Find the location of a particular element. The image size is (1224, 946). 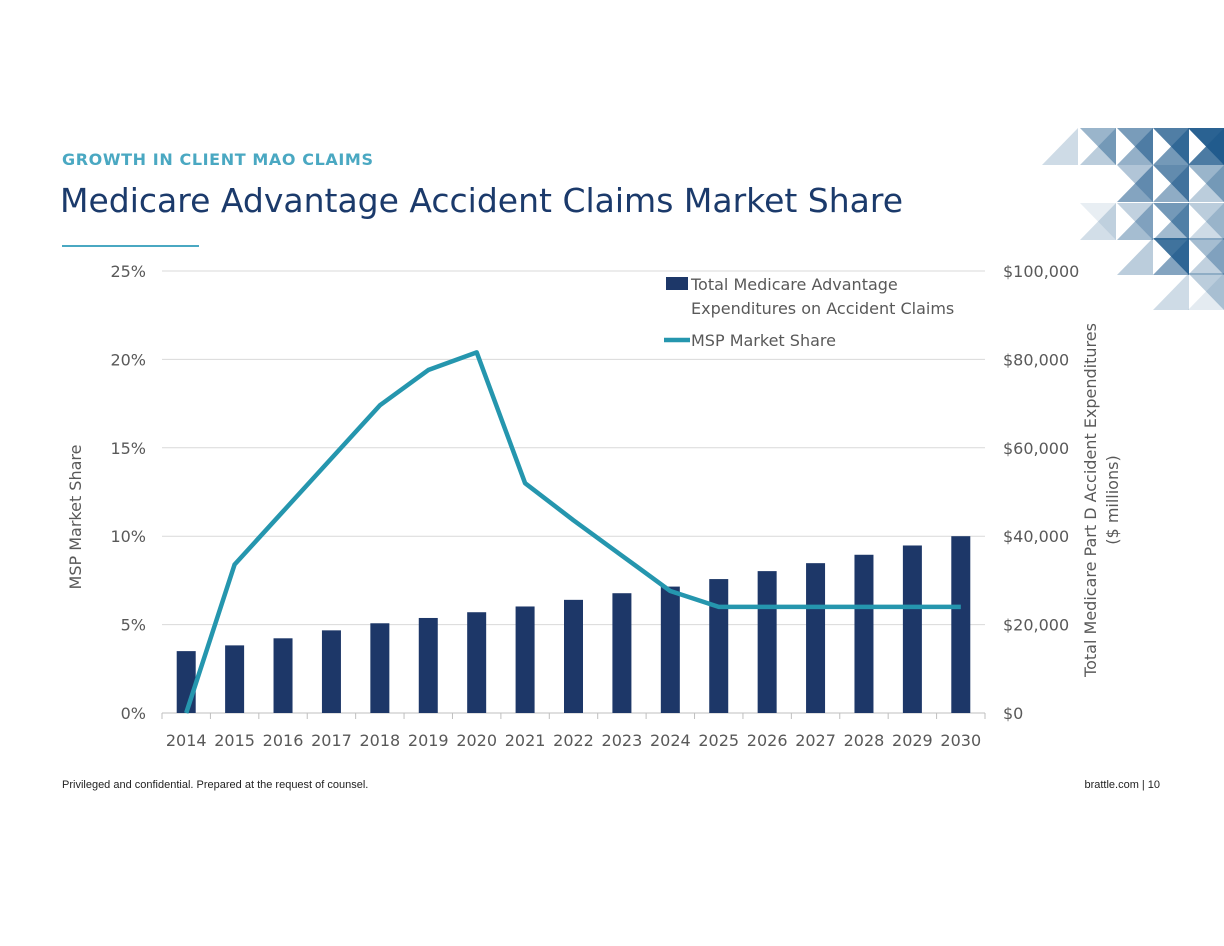

x-tick-label: 2026 is located at coordinates (767, 740).